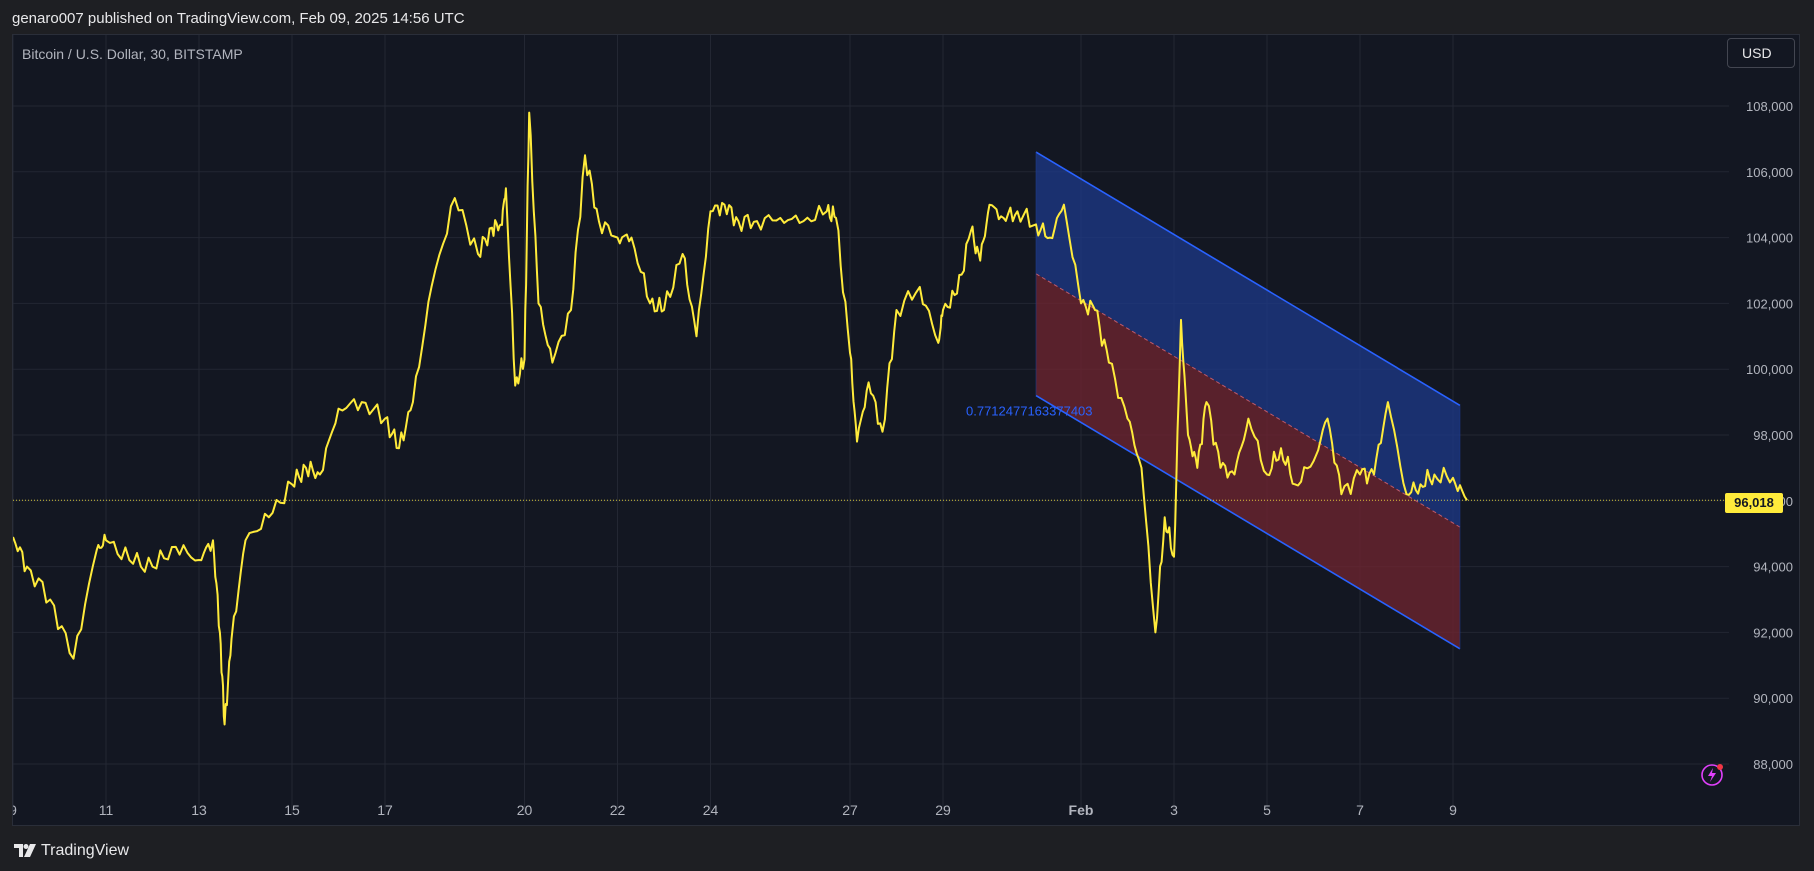  Describe the element at coordinates (132, 54) in the screenshot. I see `symbol-label: Bitcoin / U.S. Dollar, 30, BITSTAMP` at that location.